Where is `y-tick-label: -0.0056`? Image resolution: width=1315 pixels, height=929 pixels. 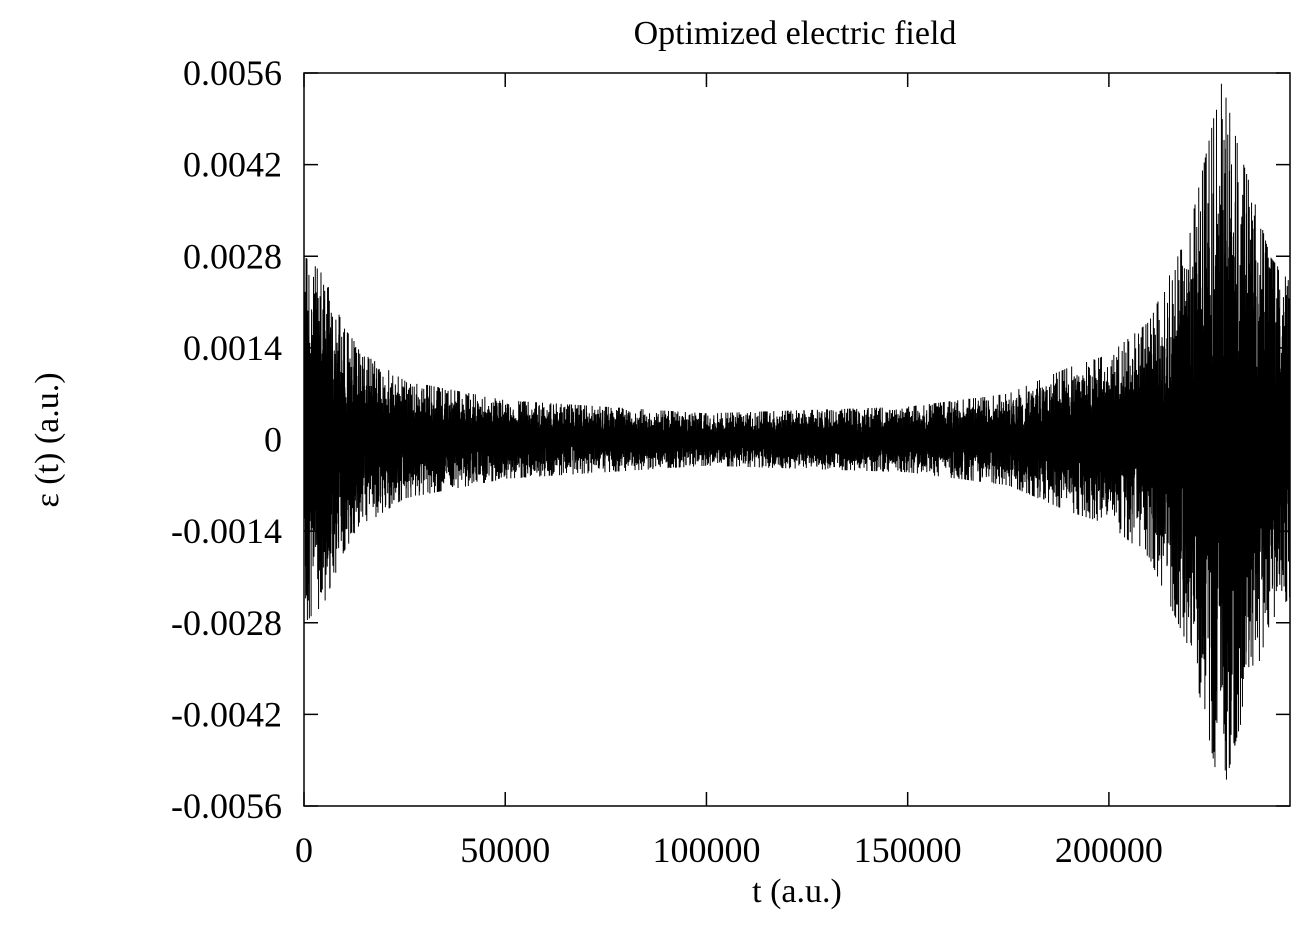 y-tick-label: -0.0056 is located at coordinates (226, 806).